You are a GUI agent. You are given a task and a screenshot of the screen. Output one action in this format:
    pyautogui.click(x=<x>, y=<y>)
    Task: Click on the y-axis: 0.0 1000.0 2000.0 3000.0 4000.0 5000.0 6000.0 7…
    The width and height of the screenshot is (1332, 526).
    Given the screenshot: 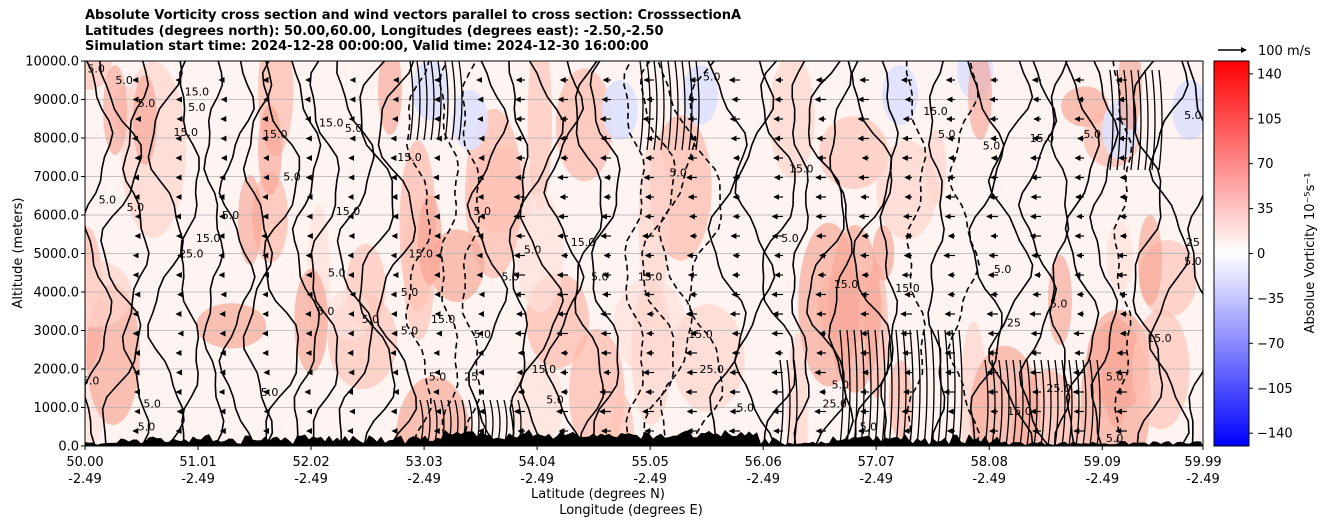 What is the action you would take?
    pyautogui.click(x=55, y=255)
    